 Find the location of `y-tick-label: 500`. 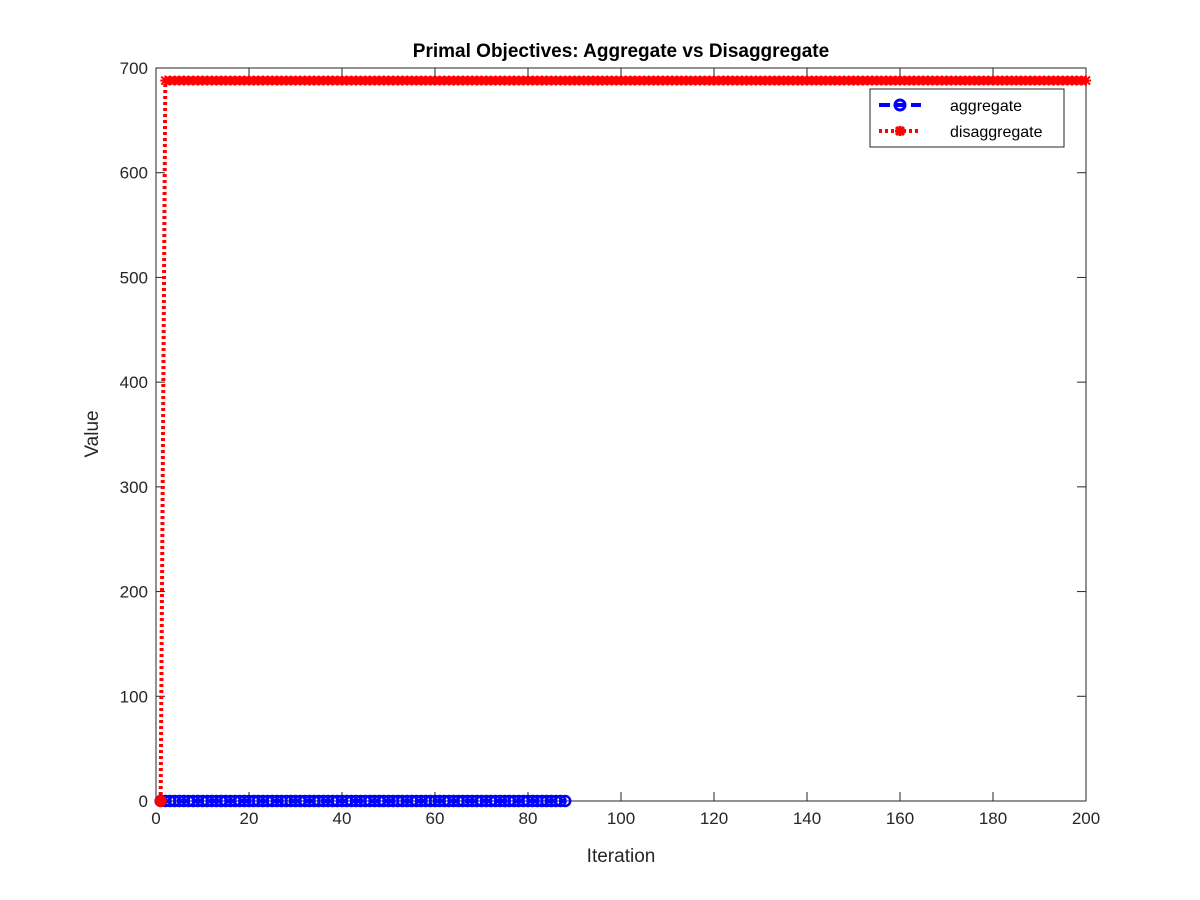

y-tick-label: 500 is located at coordinates (134, 277).